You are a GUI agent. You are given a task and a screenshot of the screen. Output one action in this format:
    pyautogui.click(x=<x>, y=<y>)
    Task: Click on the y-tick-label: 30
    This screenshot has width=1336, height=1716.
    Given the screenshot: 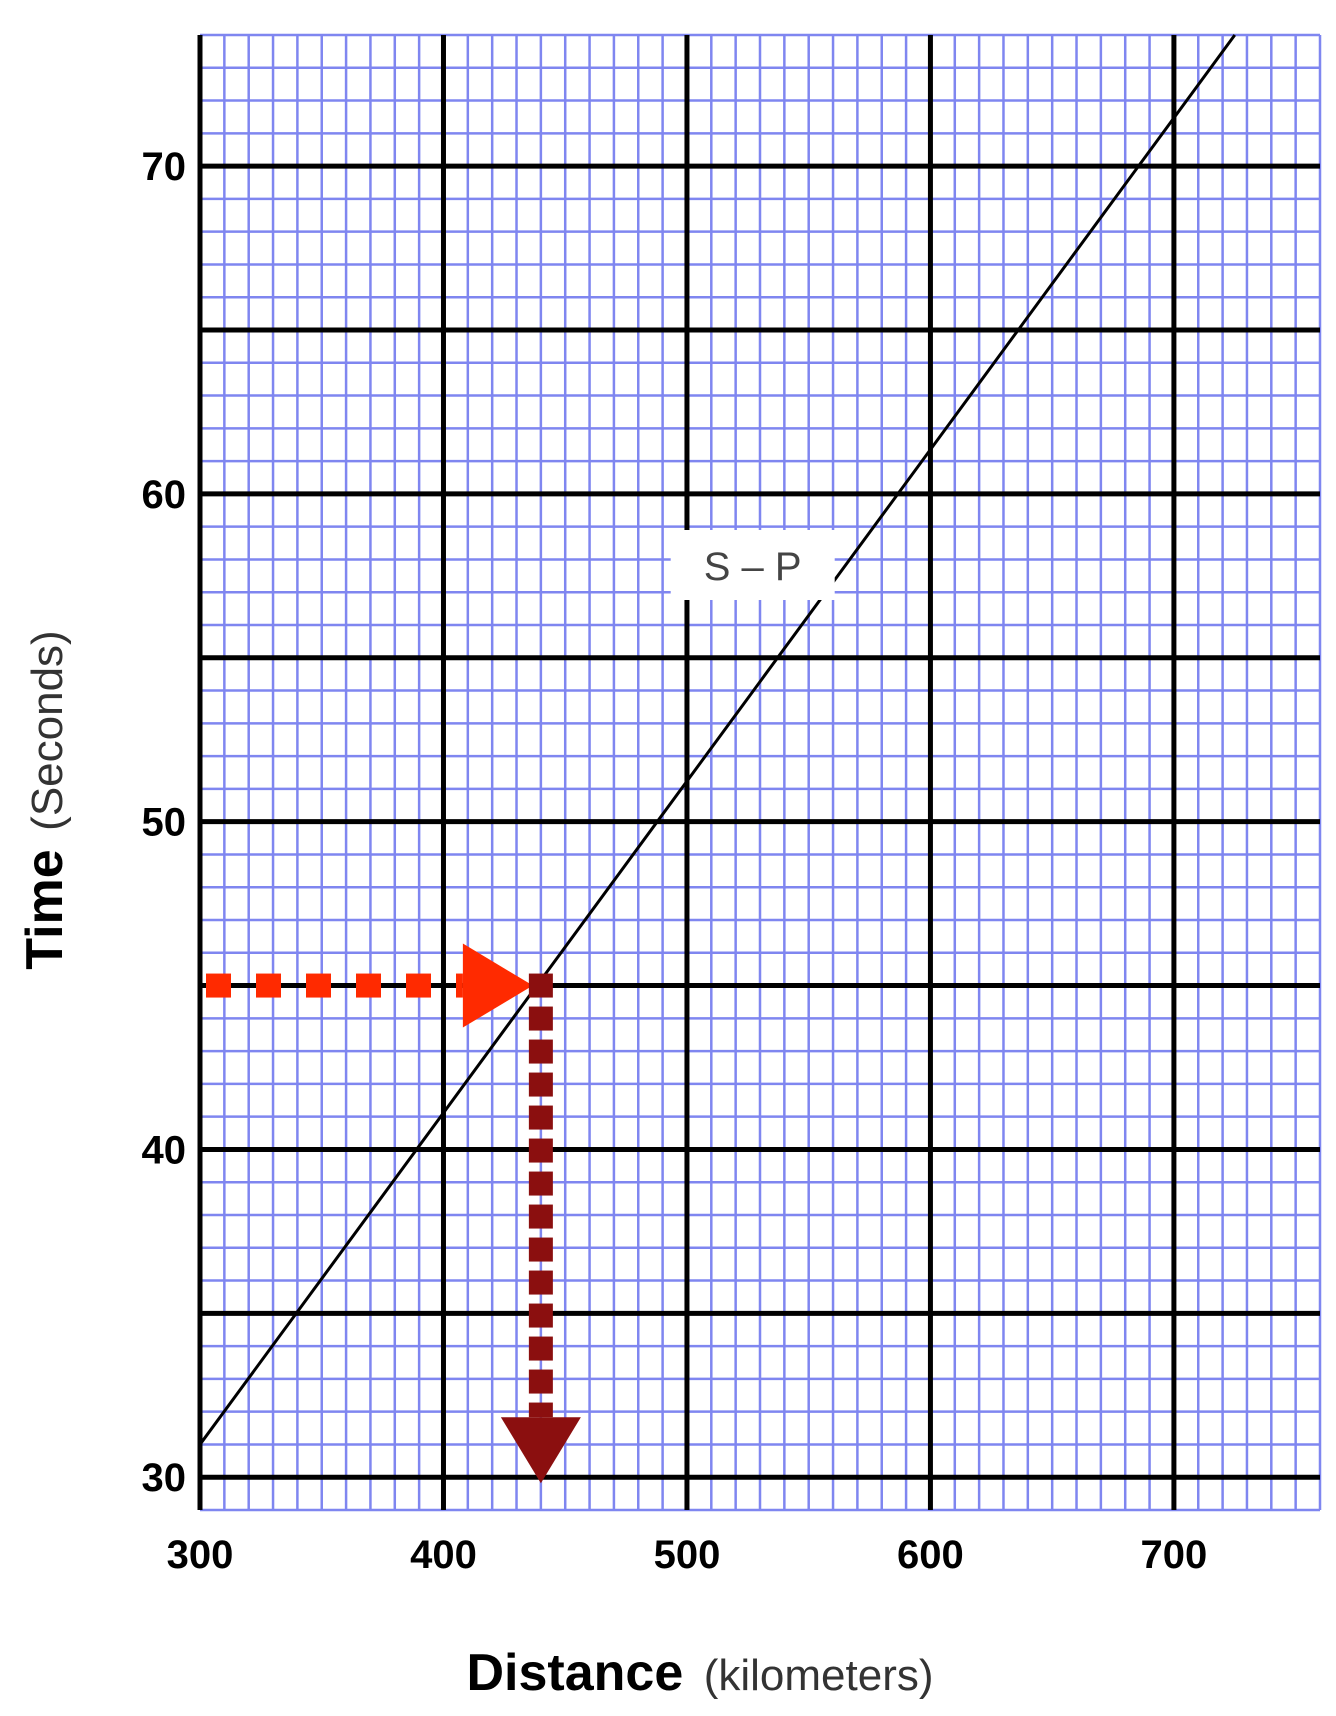 What is the action you would take?
    pyautogui.click(x=164, y=1478)
    